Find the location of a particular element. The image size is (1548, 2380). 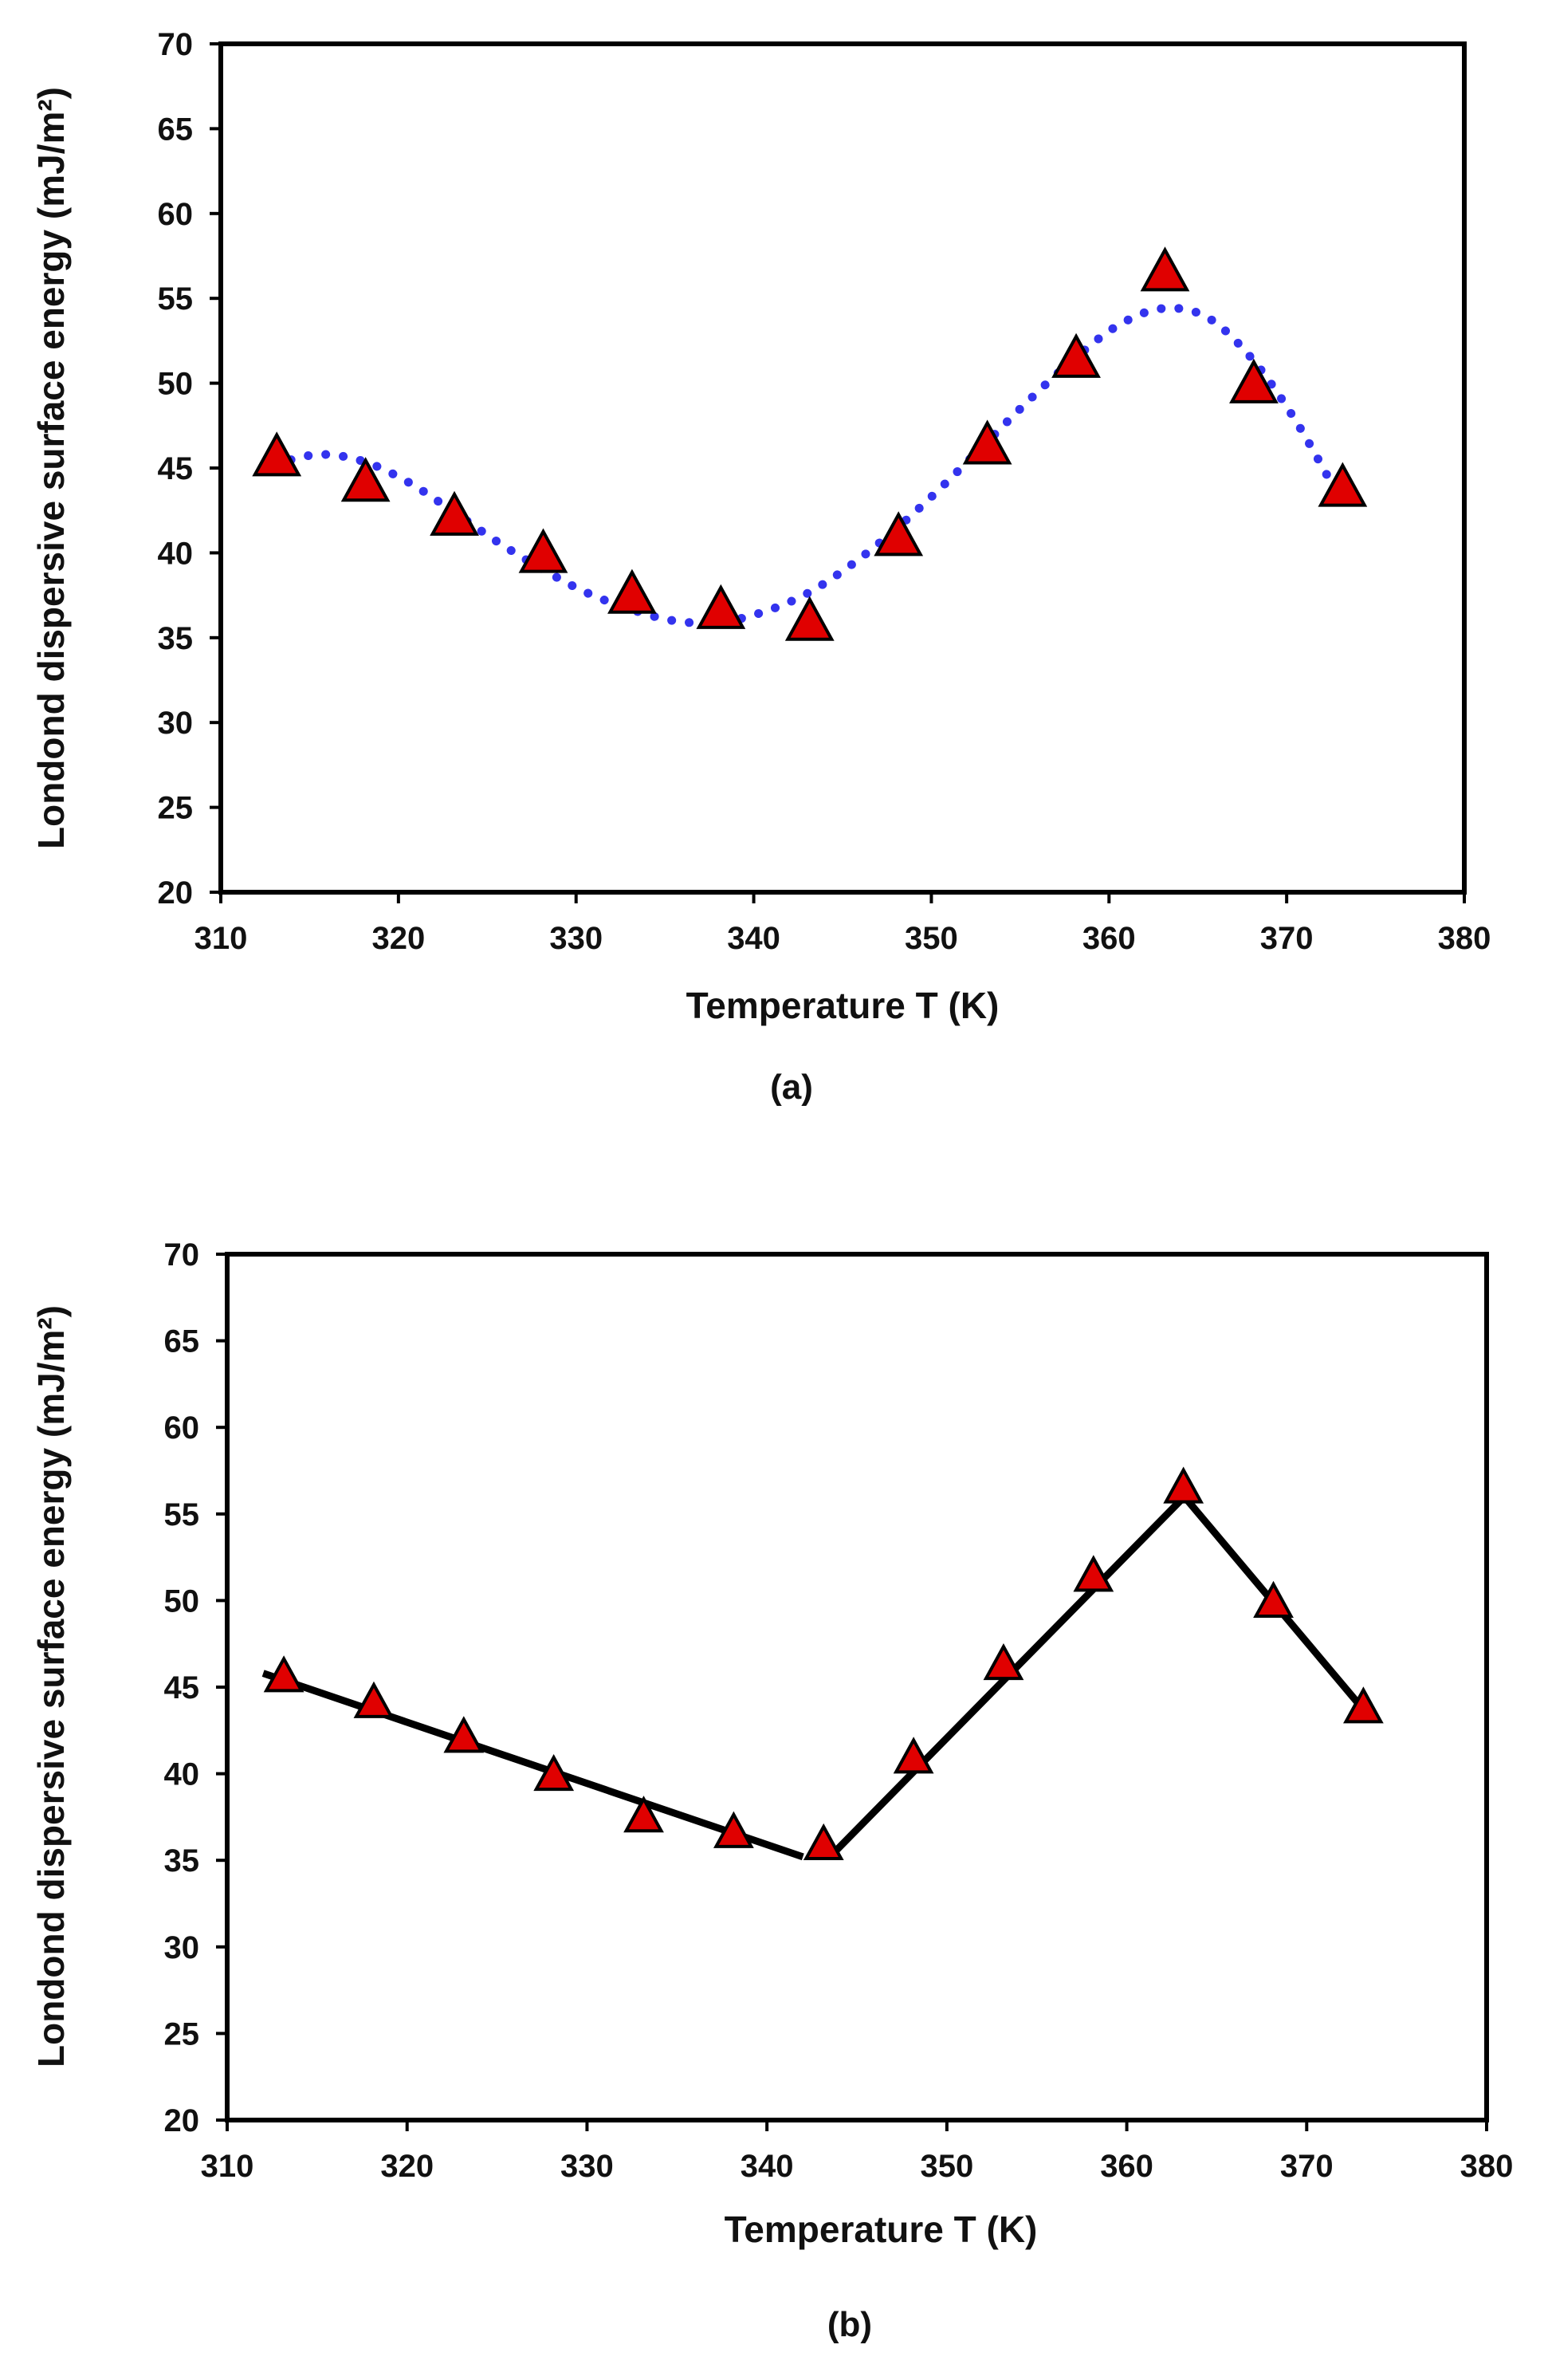

y-axis-ticks-b: 20 25 30 35 40 45 50 55 60 65 70 is located at coordinates (196, 1687).